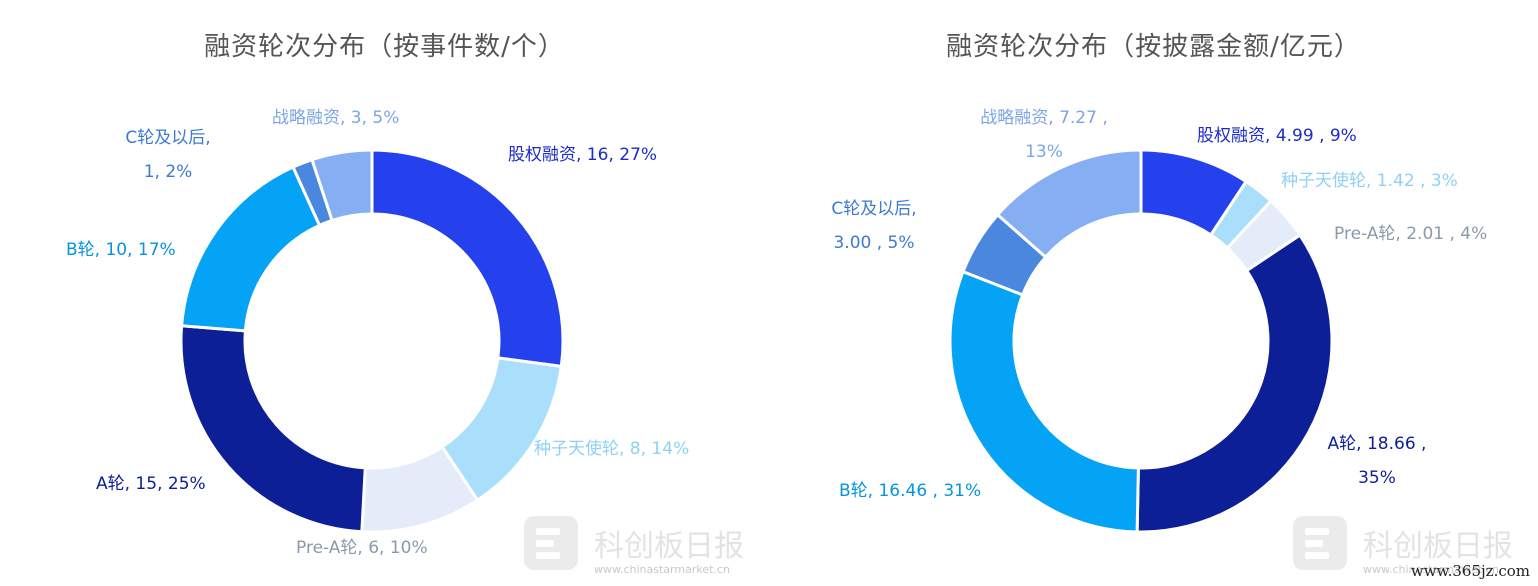 The image size is (1538, 586). What do you see at coordinates (1153, 47) in the screenshot?
I see `chart-title: 融资轮次分布（按披露金额/亿元）` at bounding box center [1153, 47].